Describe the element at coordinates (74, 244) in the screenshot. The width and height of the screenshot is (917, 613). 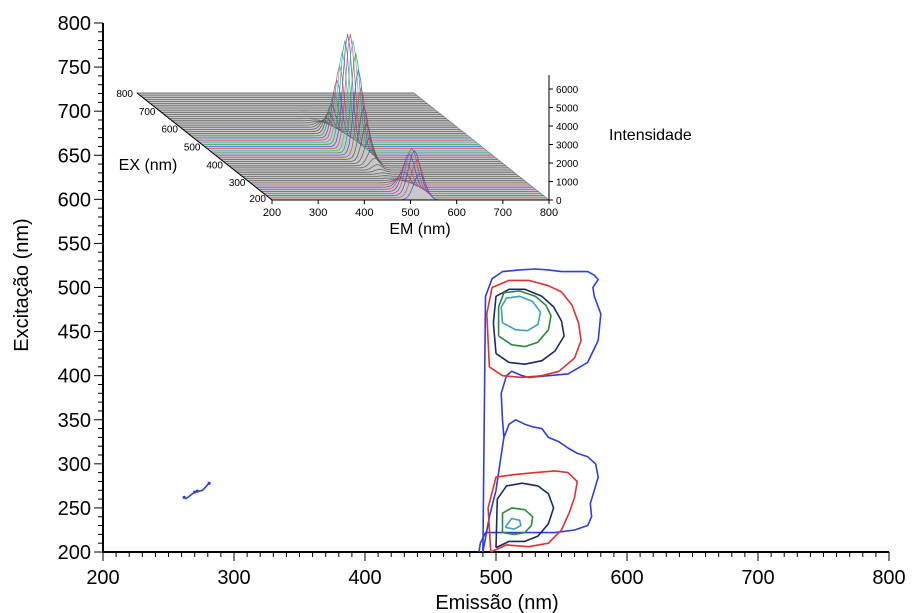
I see `y-tick-label: 550` at that location.